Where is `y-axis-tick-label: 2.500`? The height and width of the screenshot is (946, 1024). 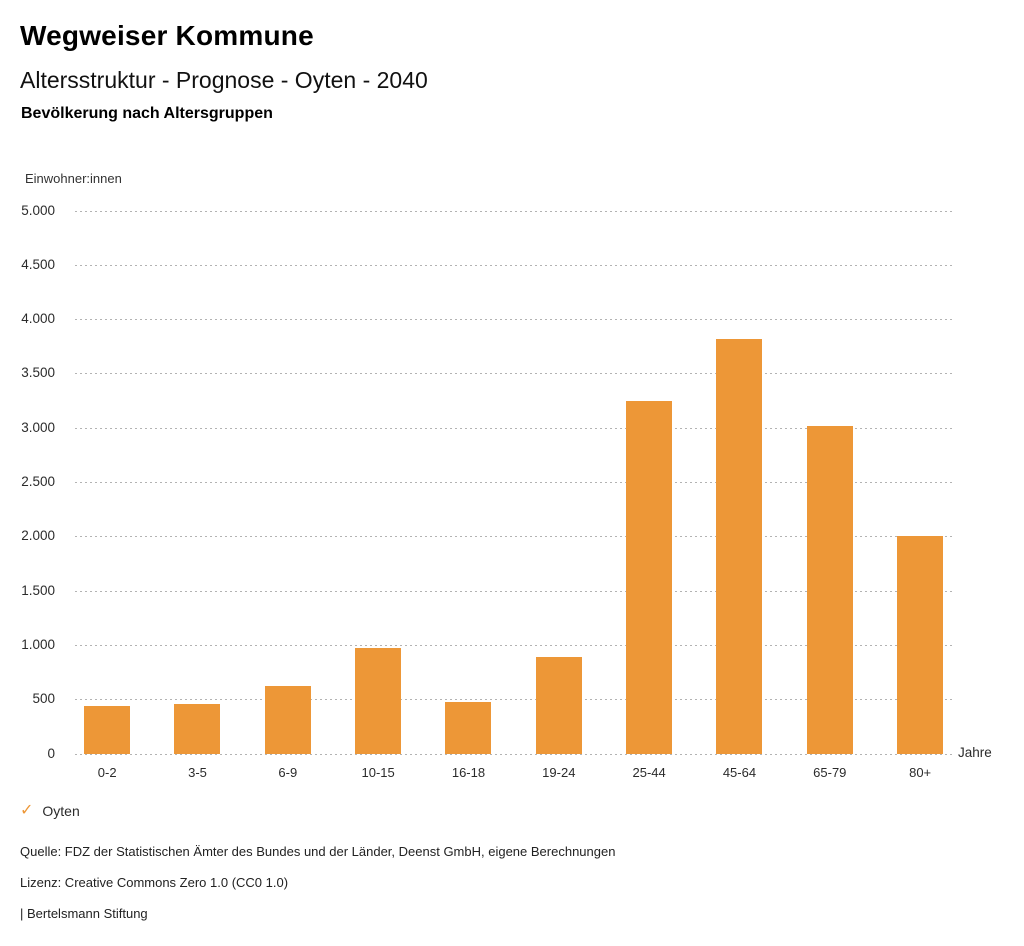
y-axis-tick-label: 2.500 is located at coordinates (38, 481).